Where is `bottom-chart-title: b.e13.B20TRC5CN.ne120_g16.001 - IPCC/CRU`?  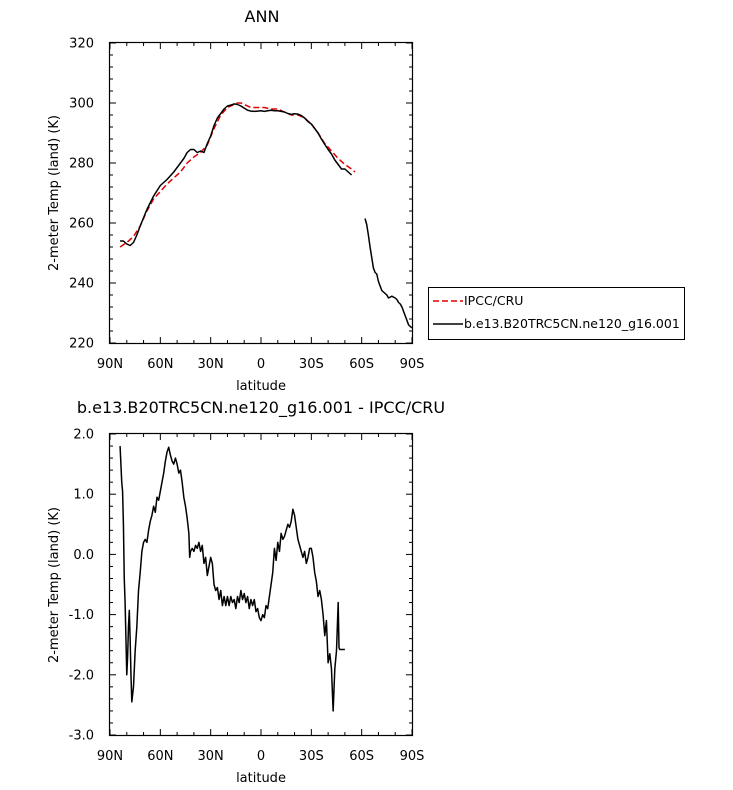
bottom-chart-title: b.e13.B20TRC5CN.ne120_g16.001 - IPCC/CRU is located at coordinates (261, 408).